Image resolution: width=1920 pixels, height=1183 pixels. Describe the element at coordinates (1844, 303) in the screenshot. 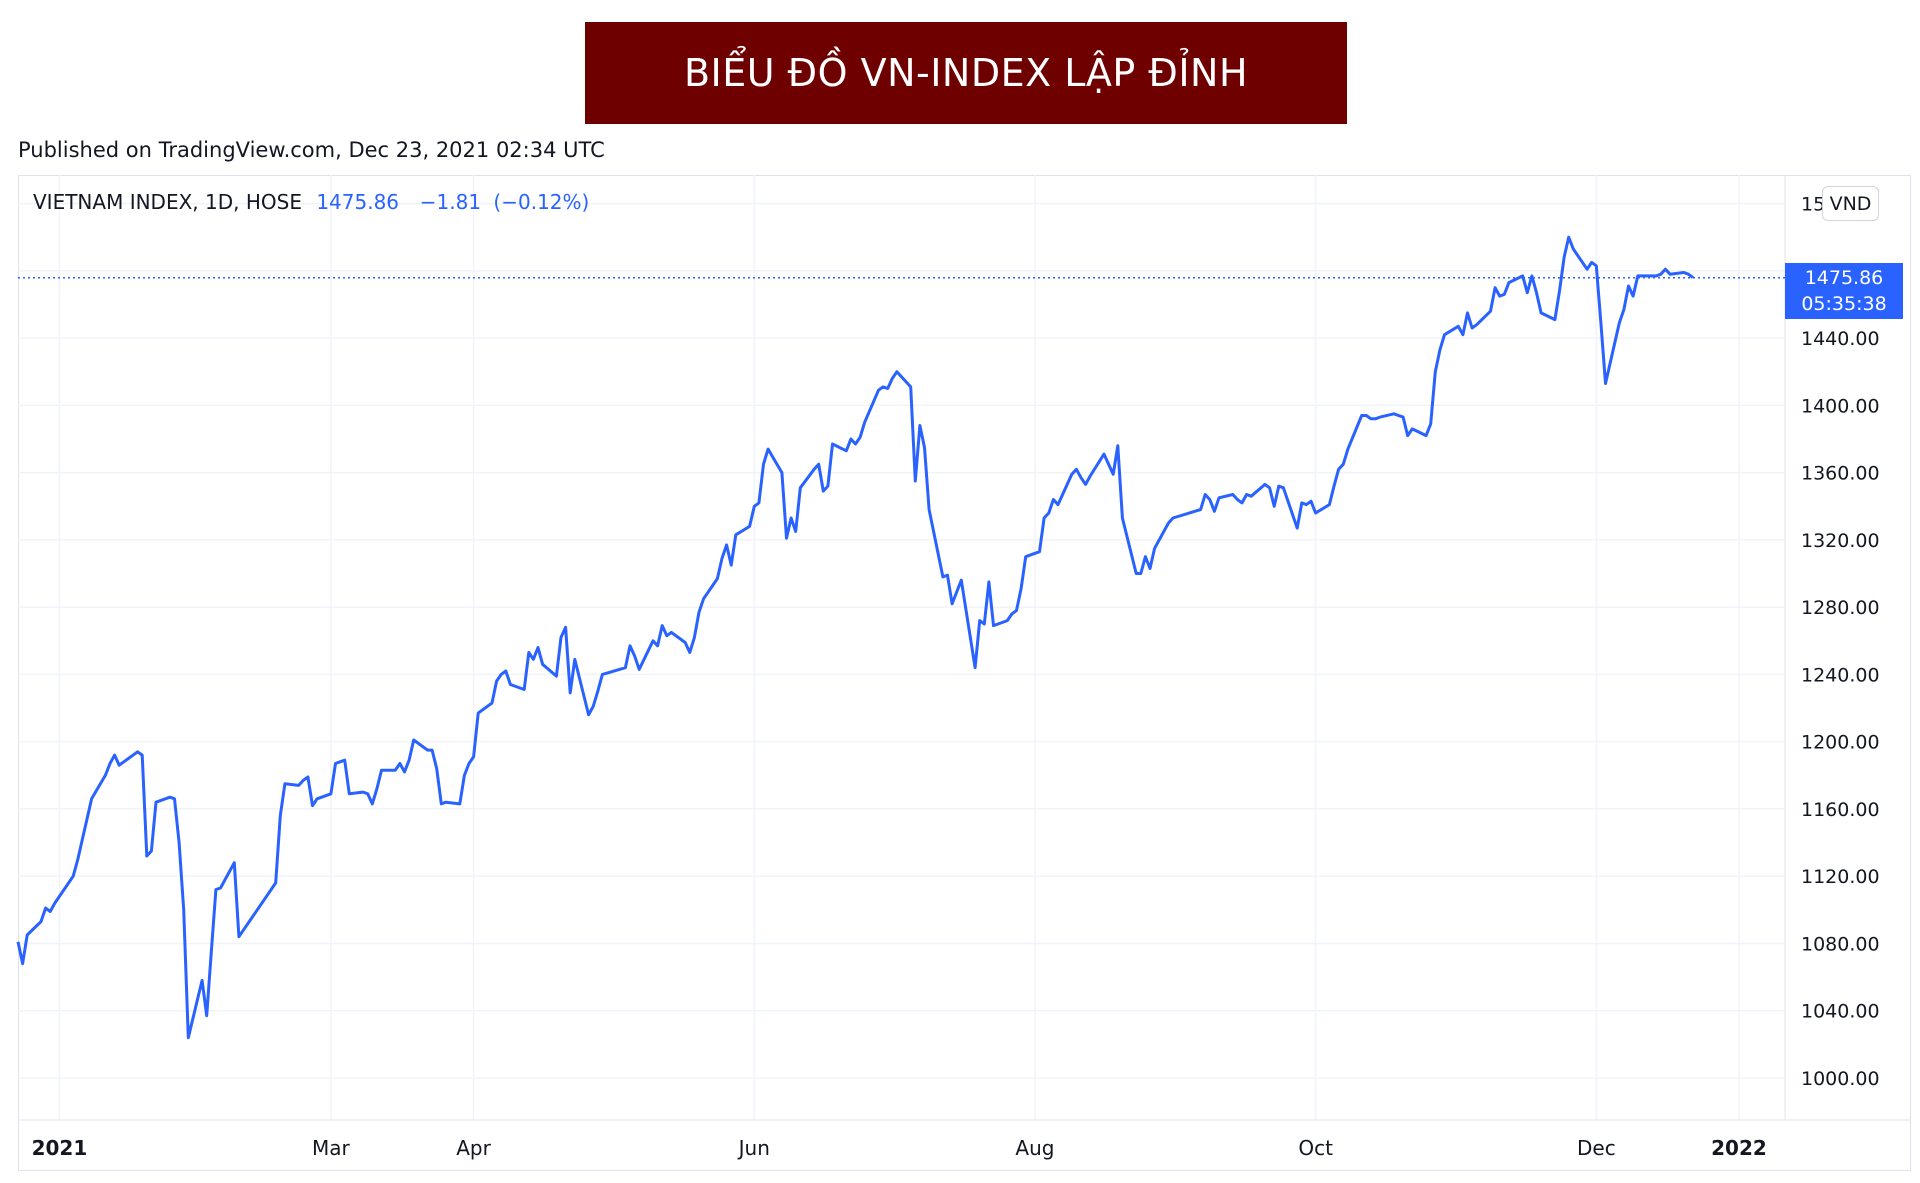

I see `bar-countdown: 05:35:38` at that location.